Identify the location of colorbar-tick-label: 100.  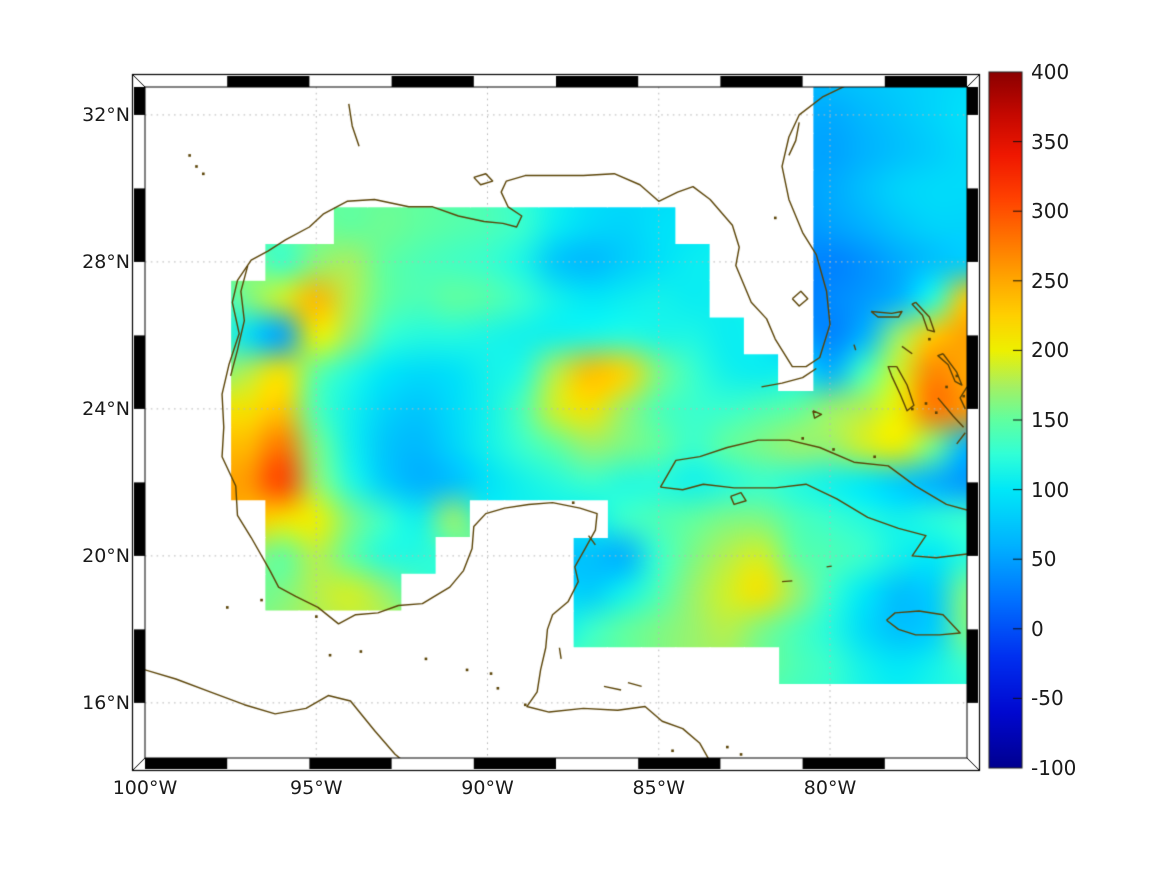
(1050, 489).